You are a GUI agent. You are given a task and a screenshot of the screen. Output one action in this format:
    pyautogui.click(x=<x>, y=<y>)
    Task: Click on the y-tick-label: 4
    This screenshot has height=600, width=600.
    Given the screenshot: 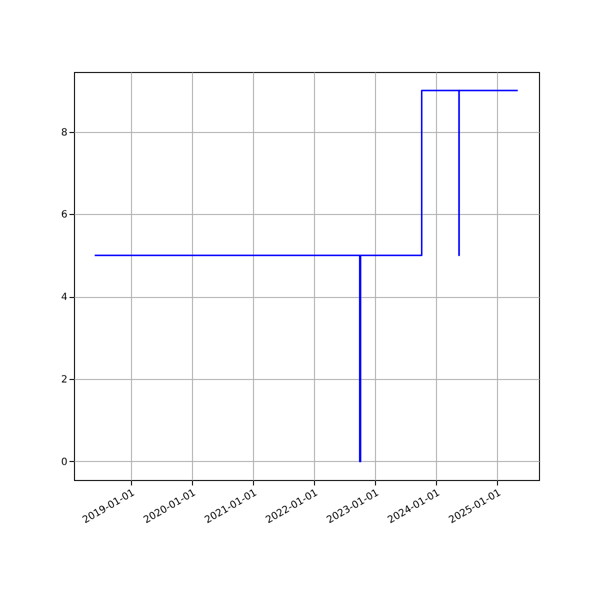 What is the action you would take?
    pyautogui.click(x=64, y=298)
    